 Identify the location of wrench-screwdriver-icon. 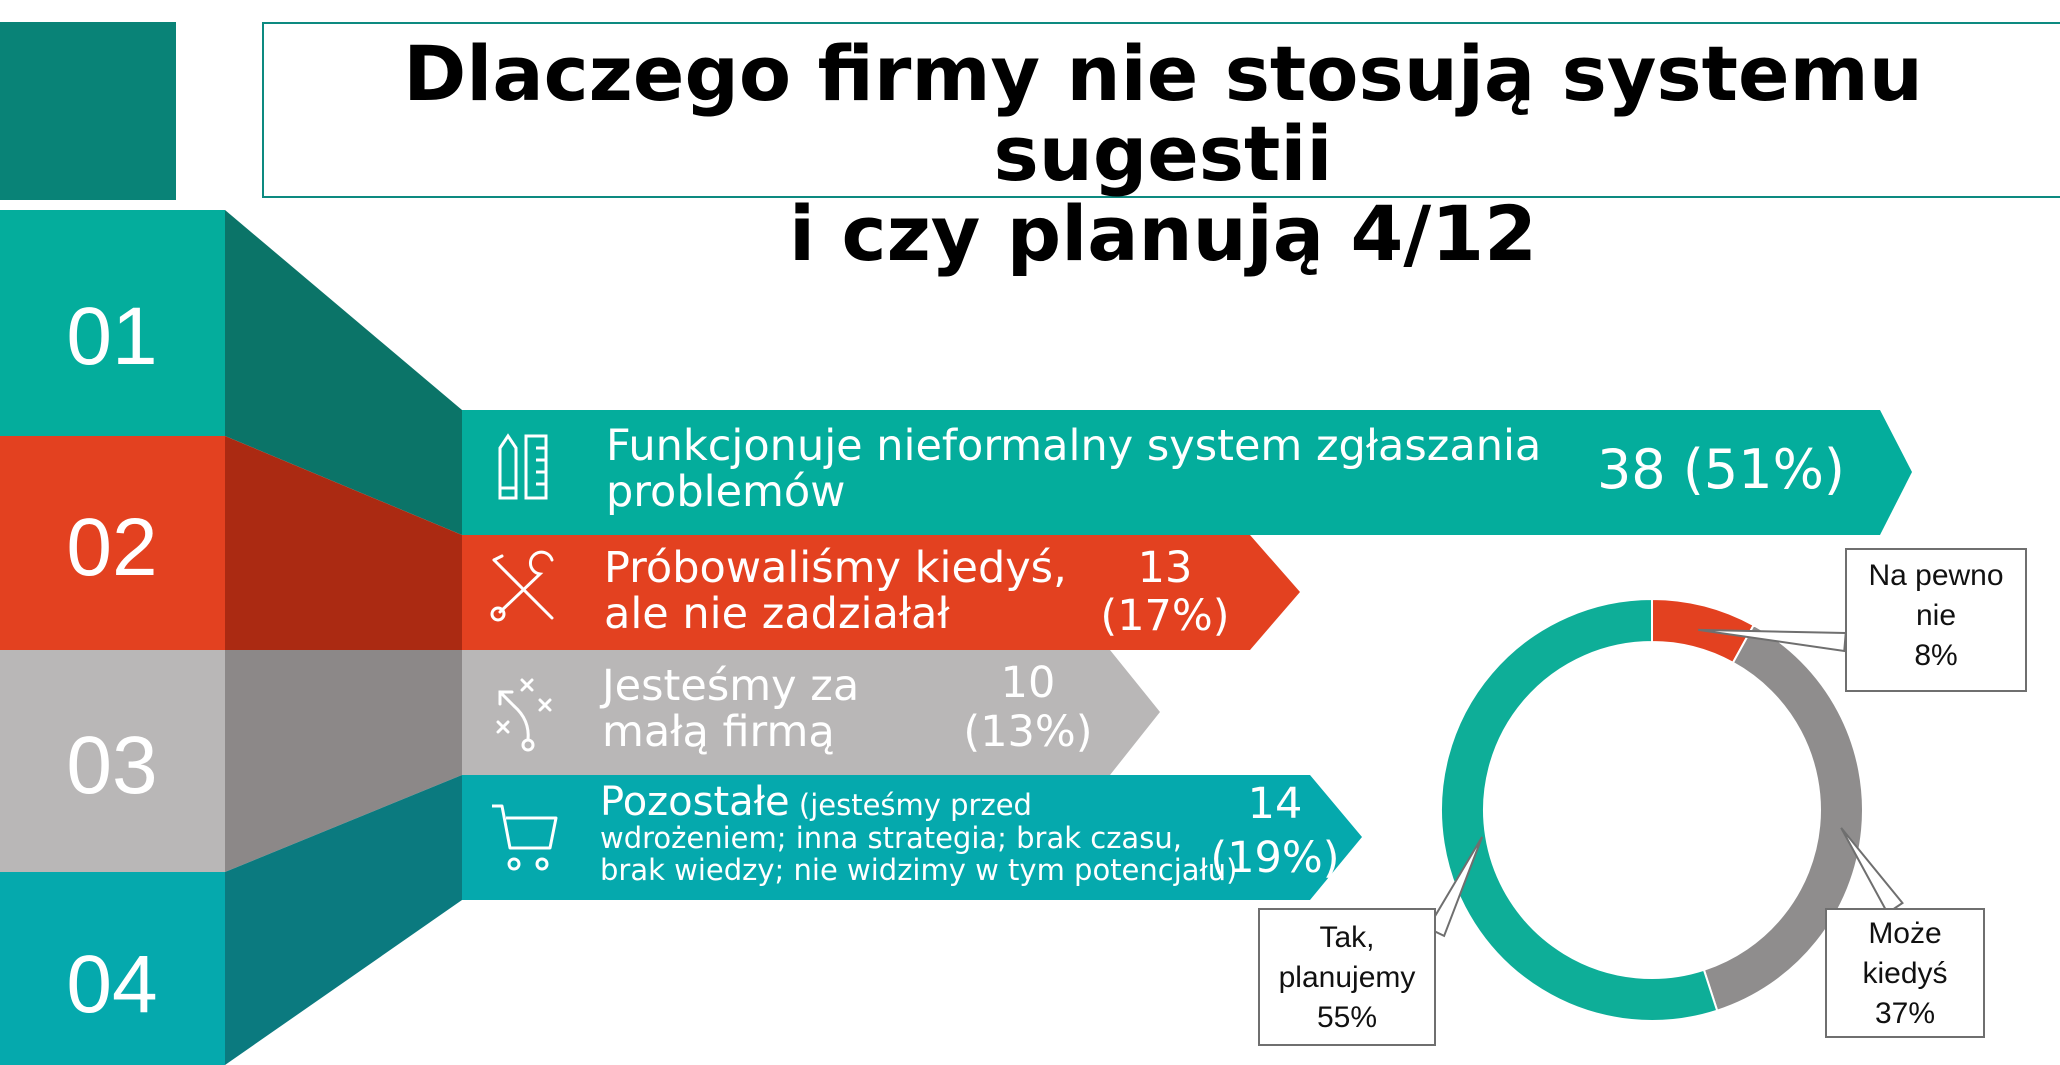
(522, 586).